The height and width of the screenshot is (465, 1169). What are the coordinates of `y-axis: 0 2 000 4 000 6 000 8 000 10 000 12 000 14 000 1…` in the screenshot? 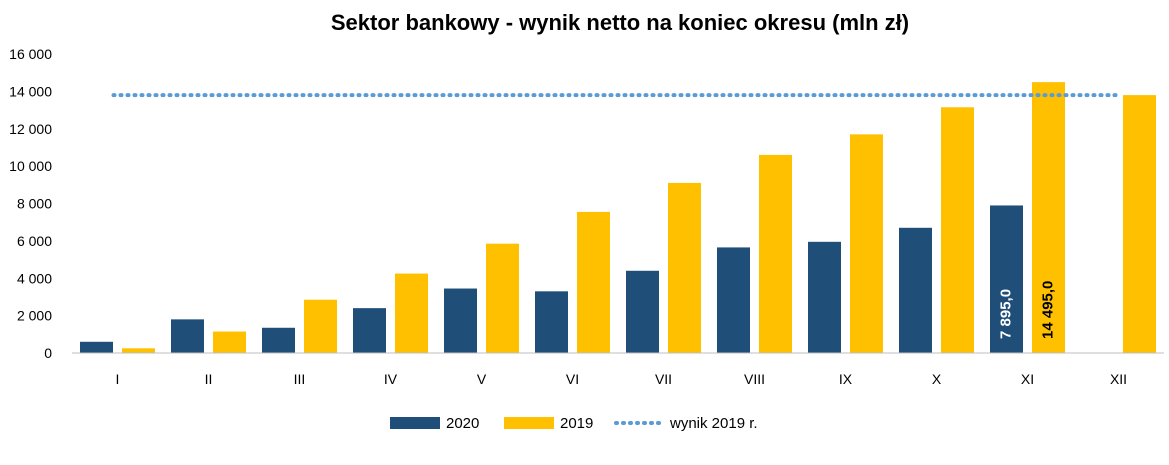 It's located at (30, 203).